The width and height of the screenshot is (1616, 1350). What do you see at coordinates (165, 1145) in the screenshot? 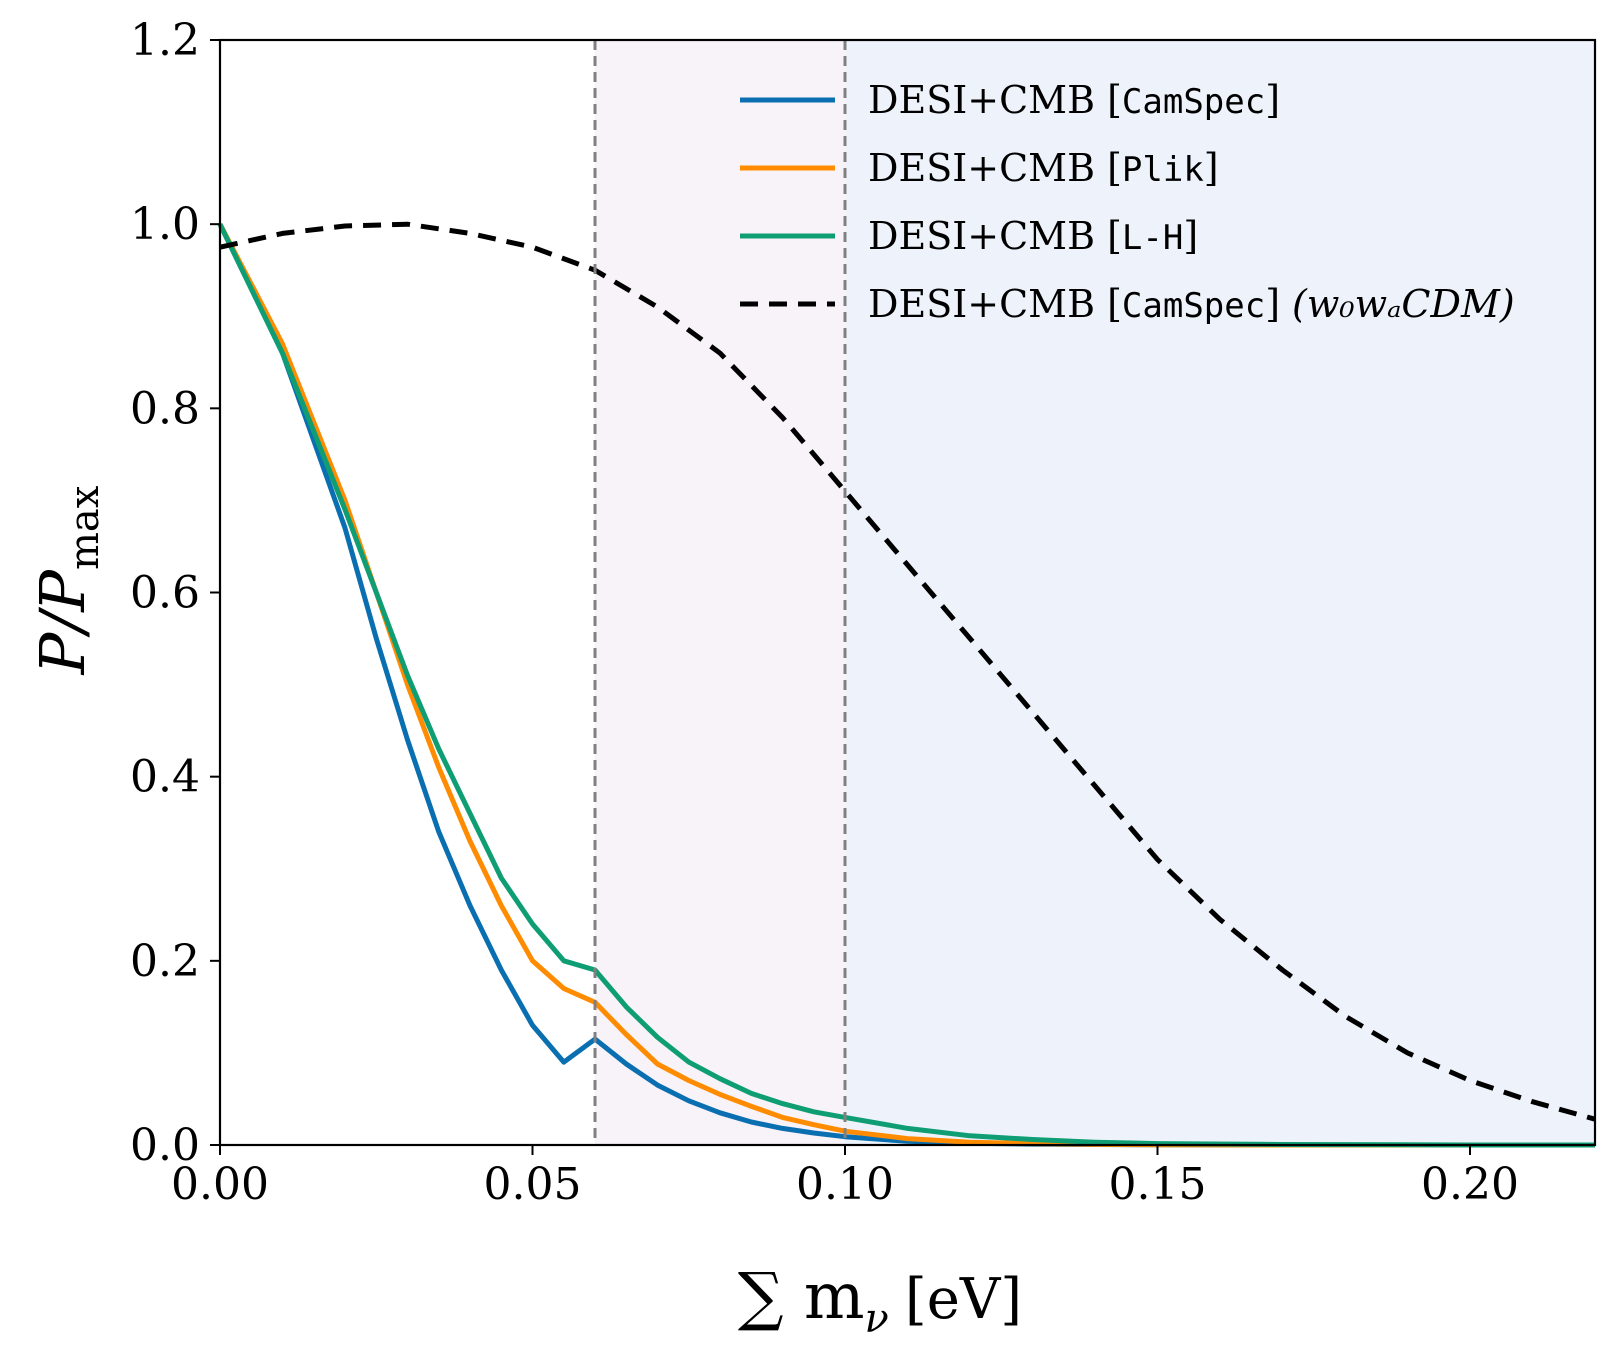
I see `y-tick-label: 0.0` at bounding box center [165, 1145].